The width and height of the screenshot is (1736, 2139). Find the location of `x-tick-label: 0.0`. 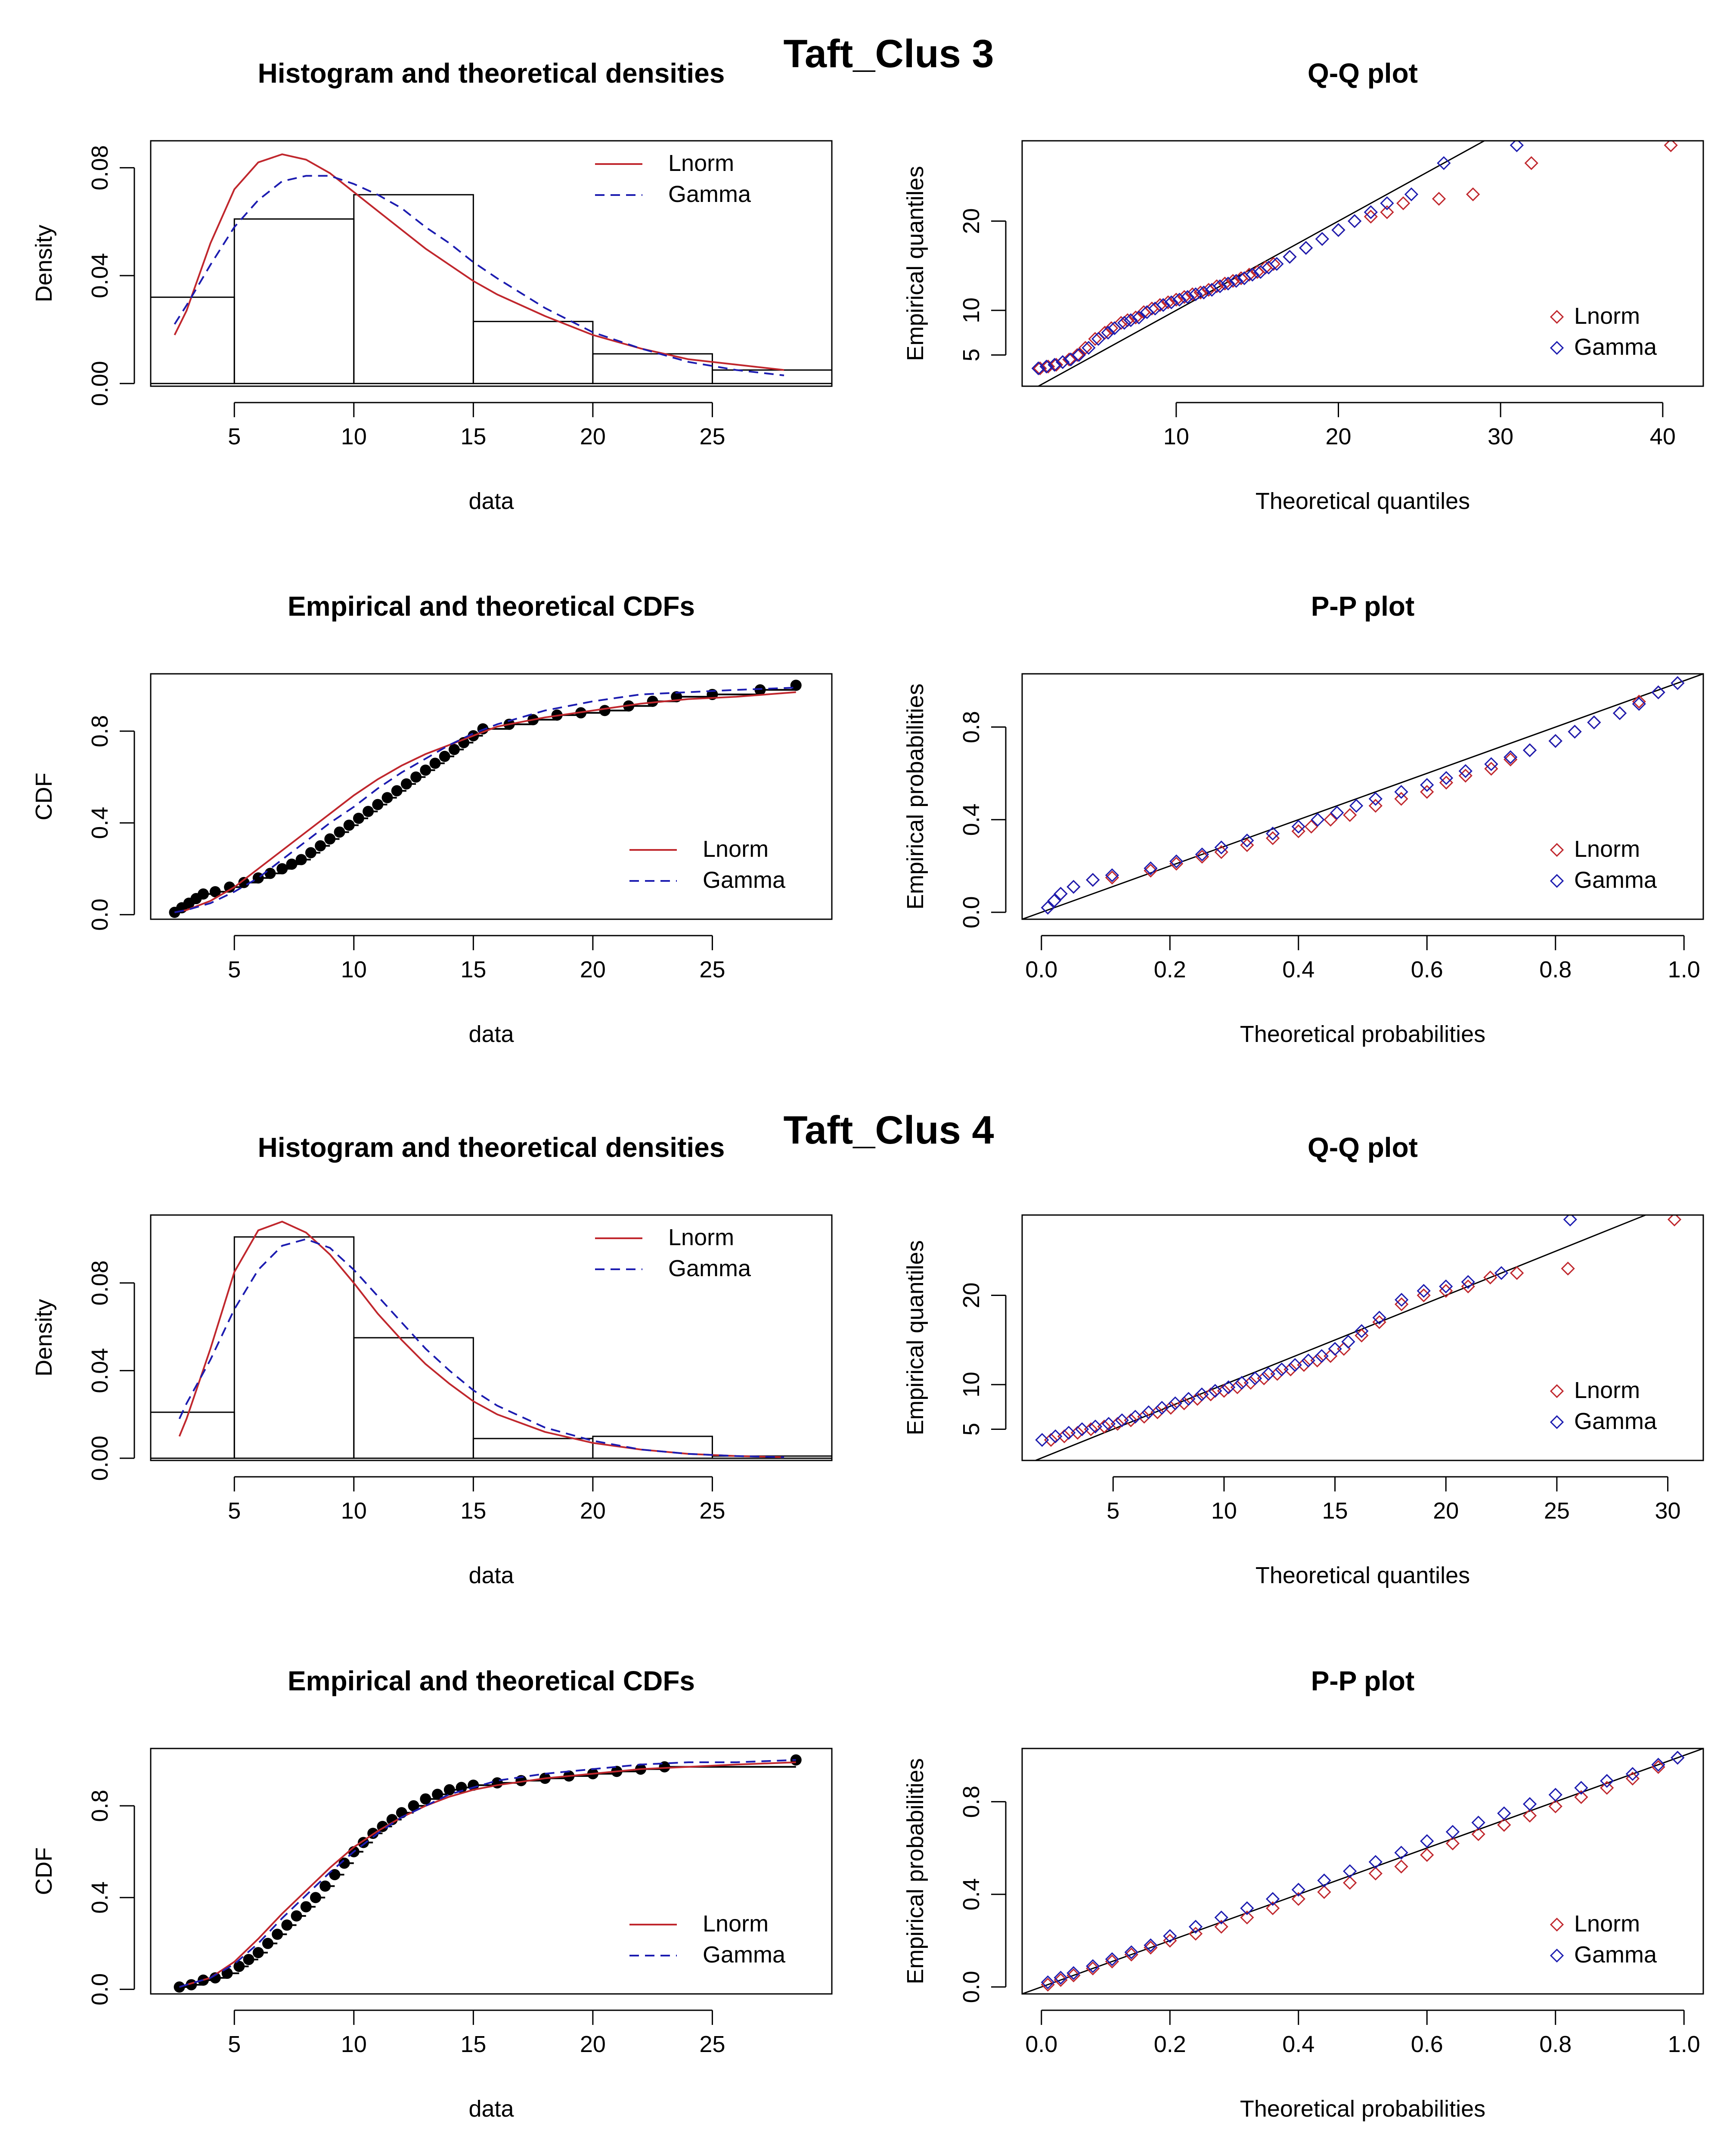

x-tick-label: 0.0 is located at coordinates (1041, 970).